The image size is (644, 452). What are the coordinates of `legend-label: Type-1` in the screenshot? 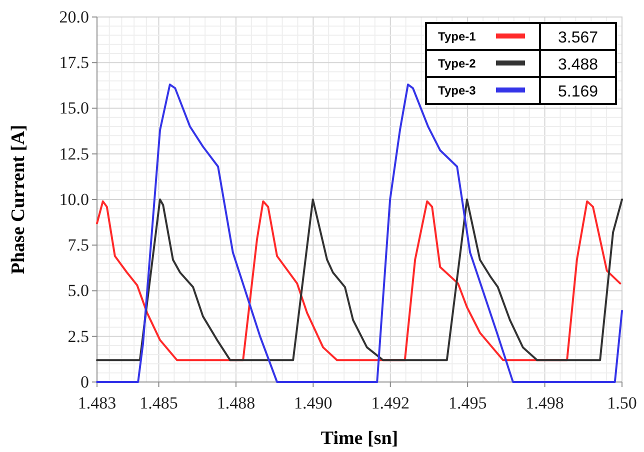 It's located at (457, 37).